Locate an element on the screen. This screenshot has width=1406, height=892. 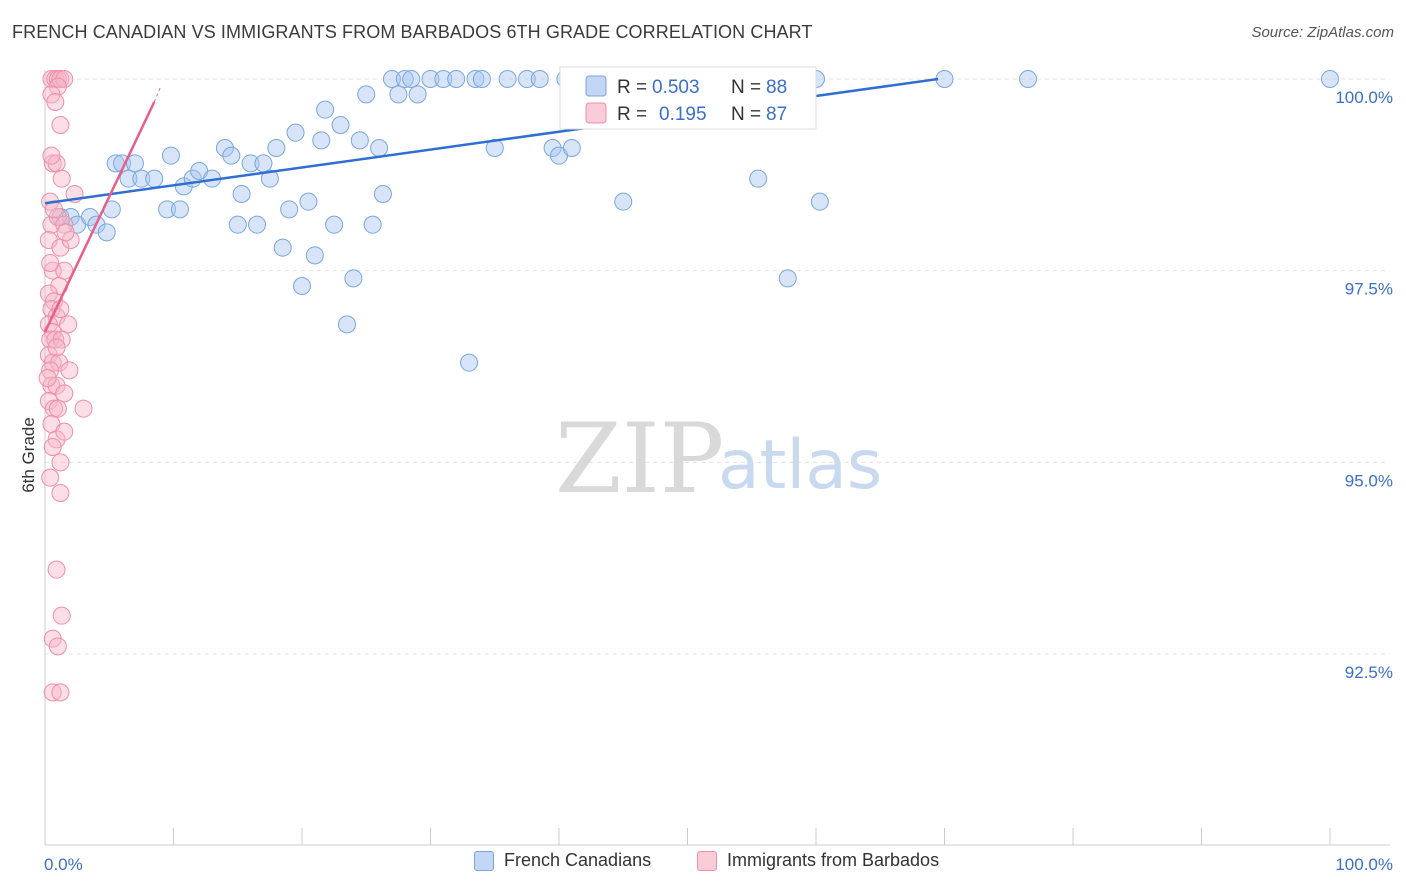
y-tick-label: 100.0% is located at coordinates (1364, 97).